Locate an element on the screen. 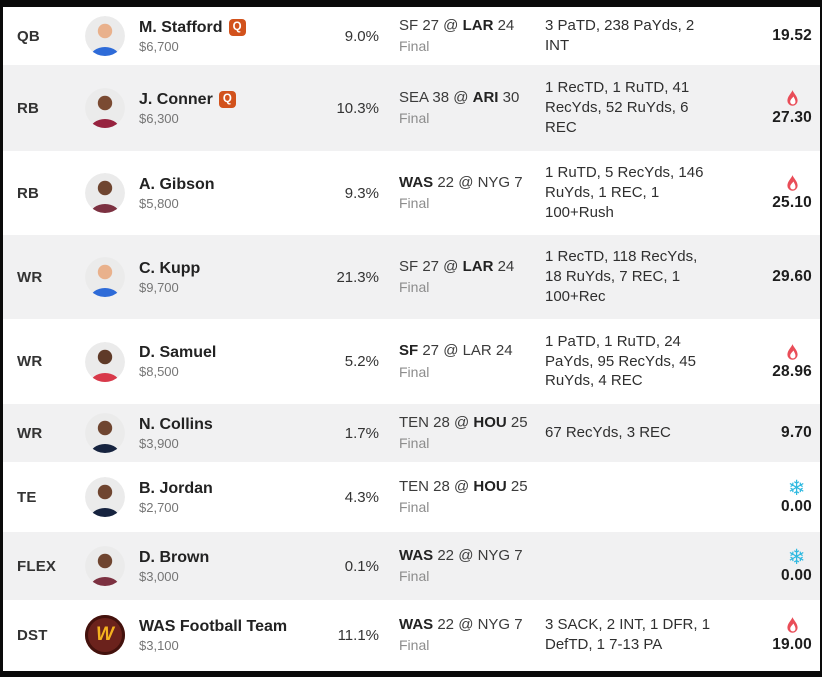 This screenshot has height=677, width=822. player-salary: $8,500 is located at coordinates (159, 371).